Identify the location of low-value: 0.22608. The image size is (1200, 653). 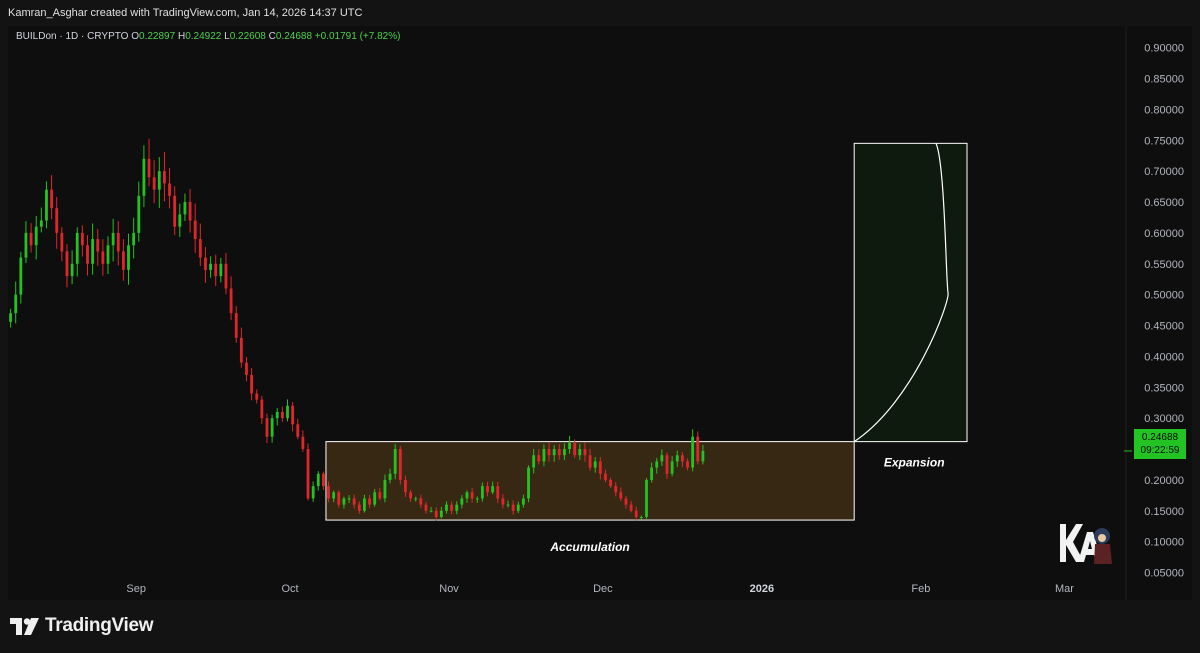
(247, 36).